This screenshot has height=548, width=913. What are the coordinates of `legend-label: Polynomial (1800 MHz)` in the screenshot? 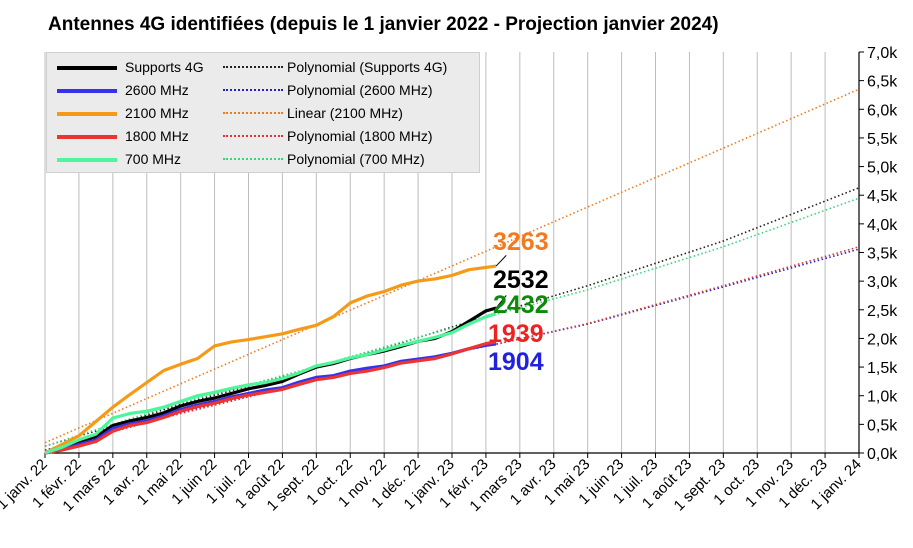 It's located at (360, 136).